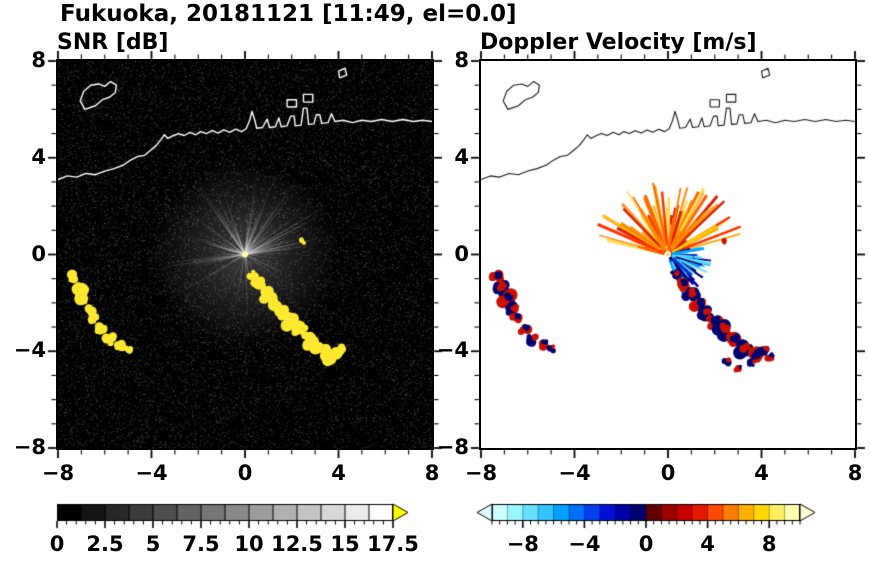 This screenshot has height=570, width=870. I want to click on snr-x-tick-label: 0, so click(245, 473).